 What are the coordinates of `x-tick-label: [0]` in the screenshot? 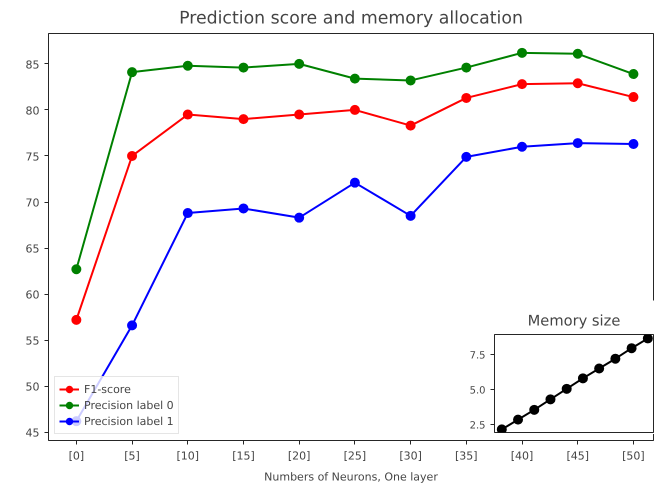 It's located at (76, 456).